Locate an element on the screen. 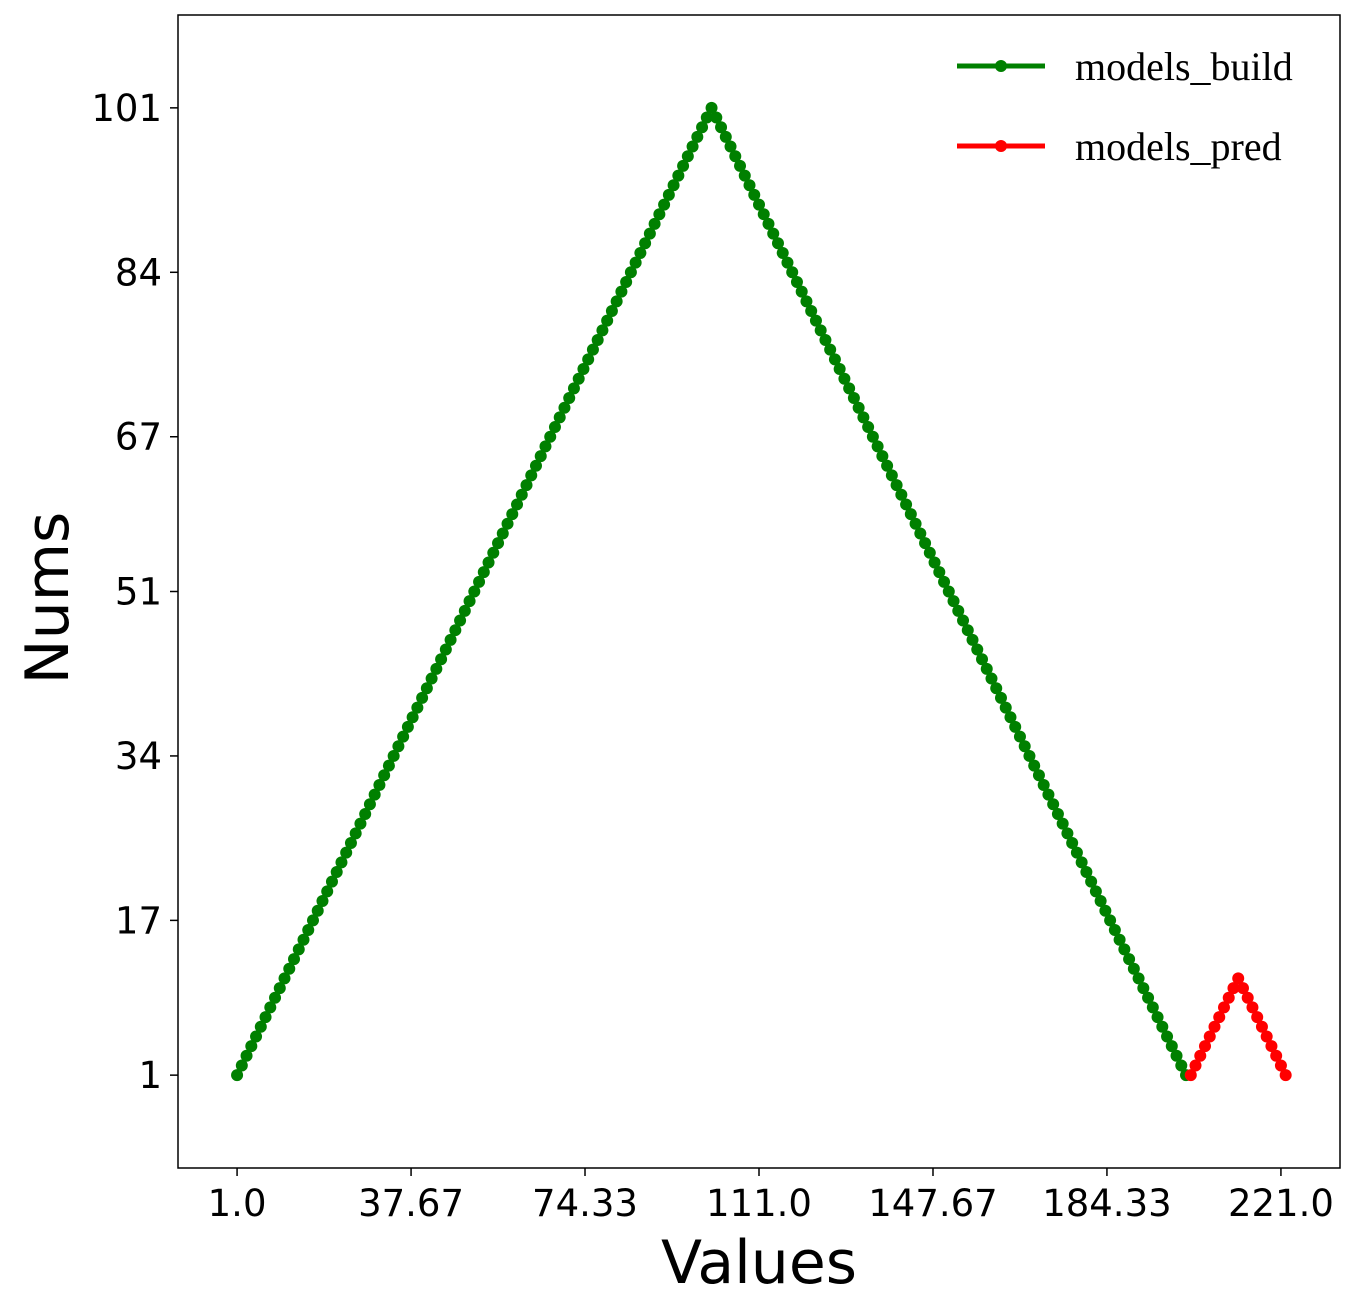 The height and width of the screenshot is (1309, 1354). x-tick-label: 147.67 is located at coordinates (932, 1203).